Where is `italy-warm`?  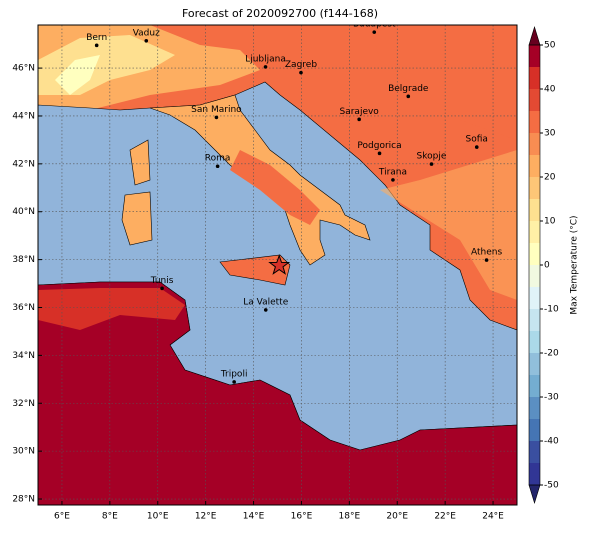 italy-warm is located at coordinates (275, 187).